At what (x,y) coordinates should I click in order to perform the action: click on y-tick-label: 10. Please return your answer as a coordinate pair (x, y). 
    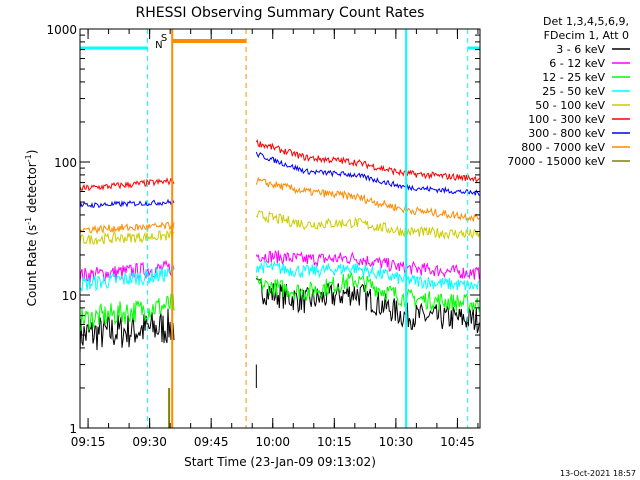
    Looking at the image, I should click on (69, 296).